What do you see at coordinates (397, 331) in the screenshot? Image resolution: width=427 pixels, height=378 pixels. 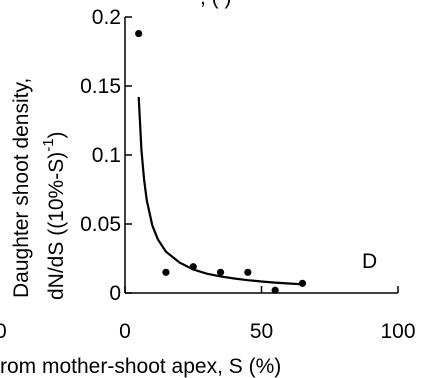 I see `x-tick-label: 100` at bounding box center [397, 331].